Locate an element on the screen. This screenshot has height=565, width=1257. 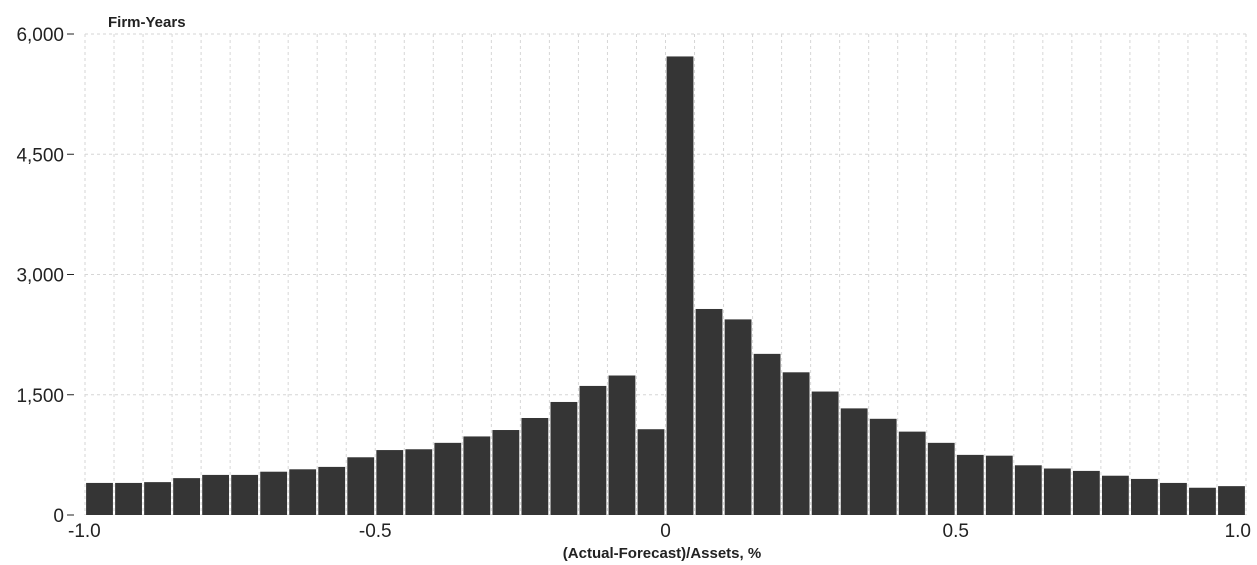
y-axis-title: Firm-Years is located at coordinates (147, 22).